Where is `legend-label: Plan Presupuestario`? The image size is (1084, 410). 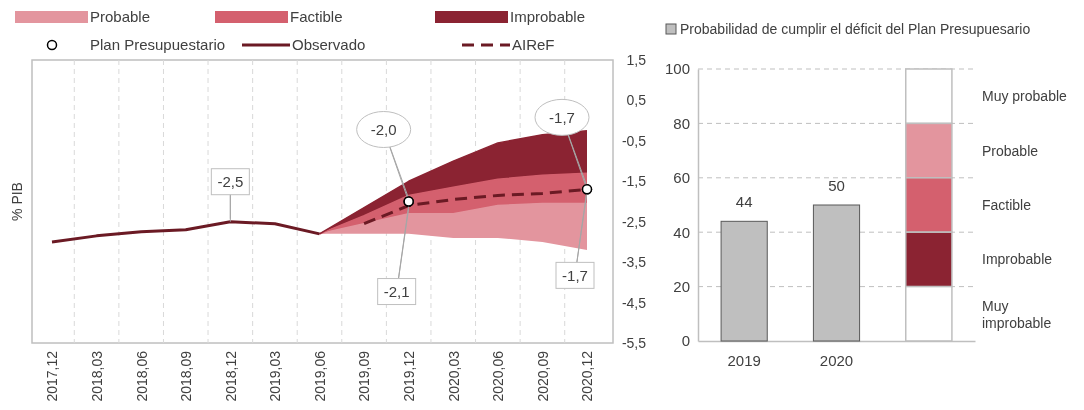
legend-label: Plan Presupuestario is located at coordinates (158, 45).